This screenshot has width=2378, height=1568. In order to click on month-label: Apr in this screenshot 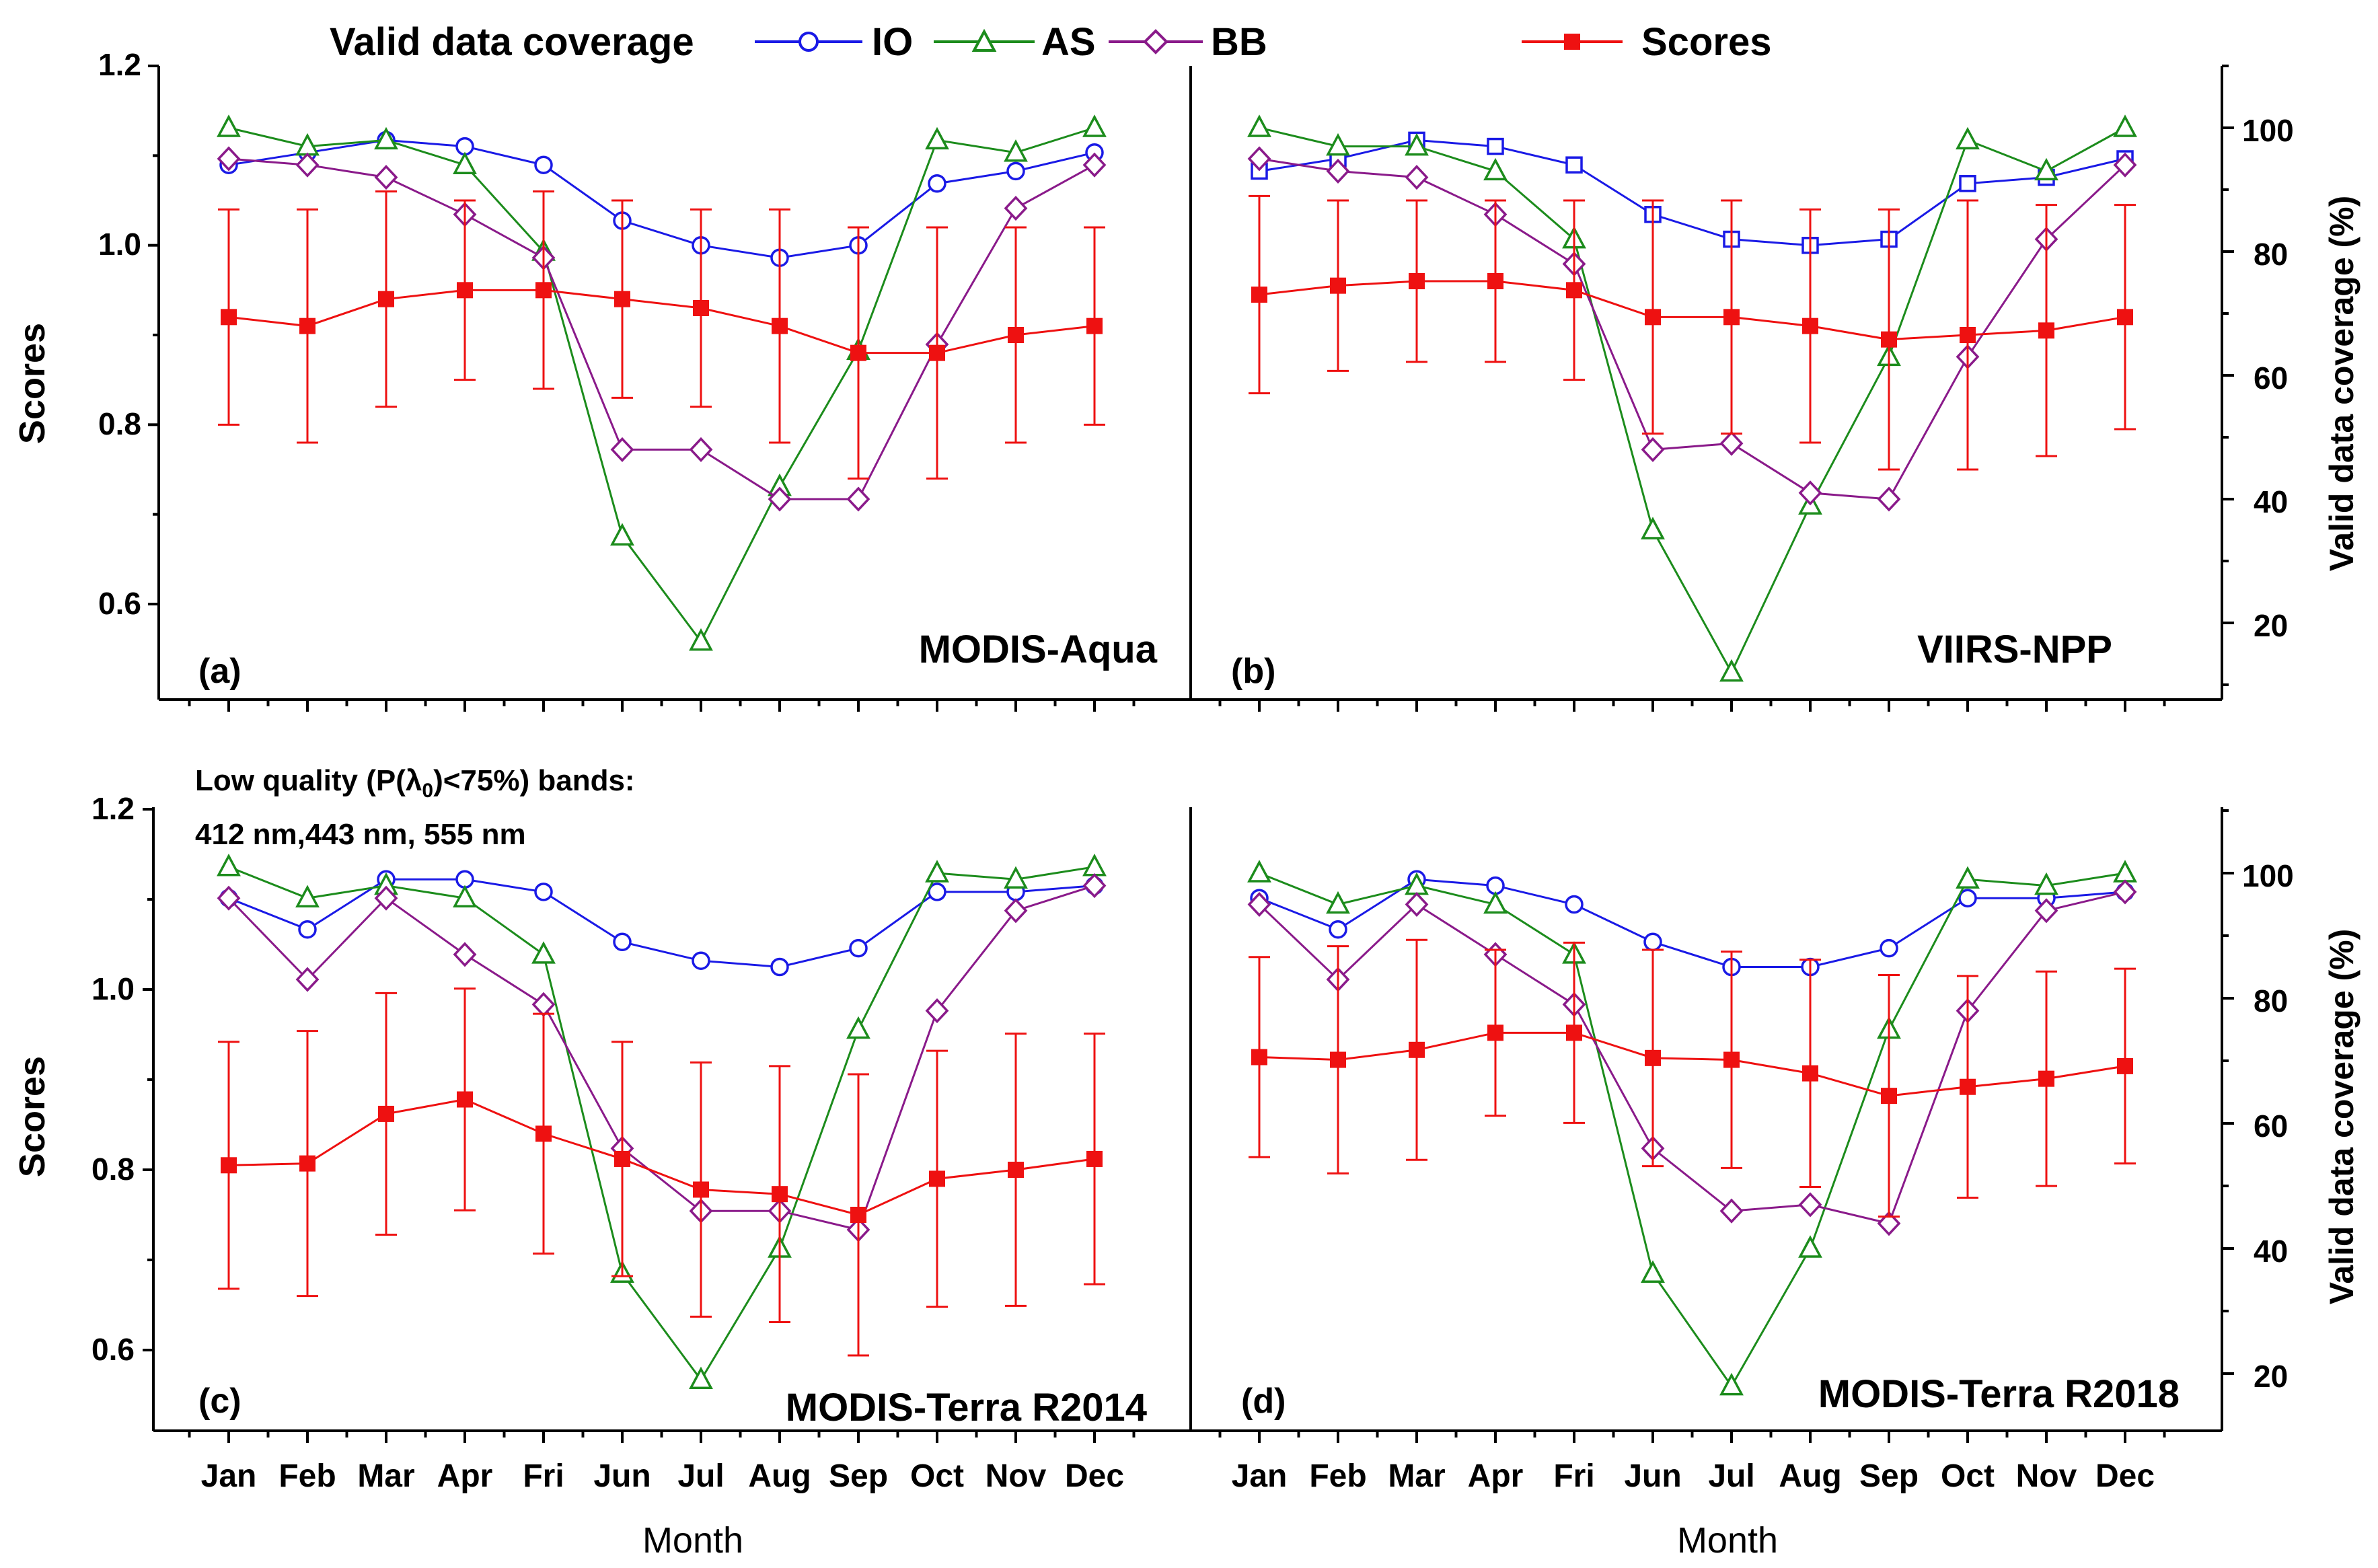, I will do `click(1496, 1476)`.